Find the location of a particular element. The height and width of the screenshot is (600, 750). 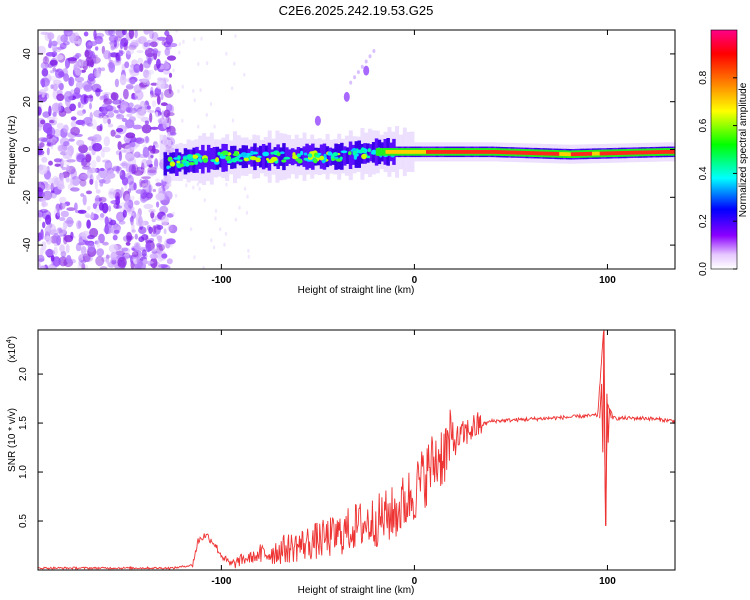

colorbar-gradient is located at coordinates (724, 149).